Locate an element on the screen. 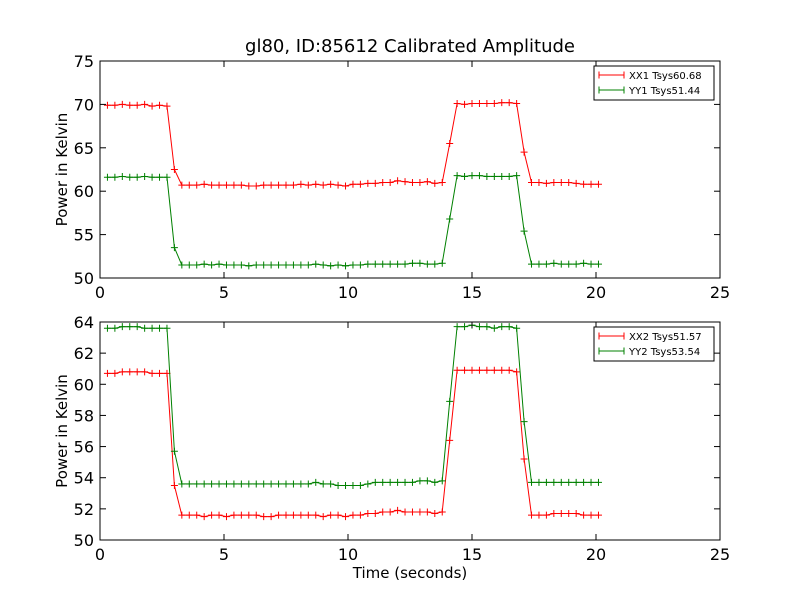 The image size is (800, 600). x-tick-label: 10 is located at coordinates (348, 554).